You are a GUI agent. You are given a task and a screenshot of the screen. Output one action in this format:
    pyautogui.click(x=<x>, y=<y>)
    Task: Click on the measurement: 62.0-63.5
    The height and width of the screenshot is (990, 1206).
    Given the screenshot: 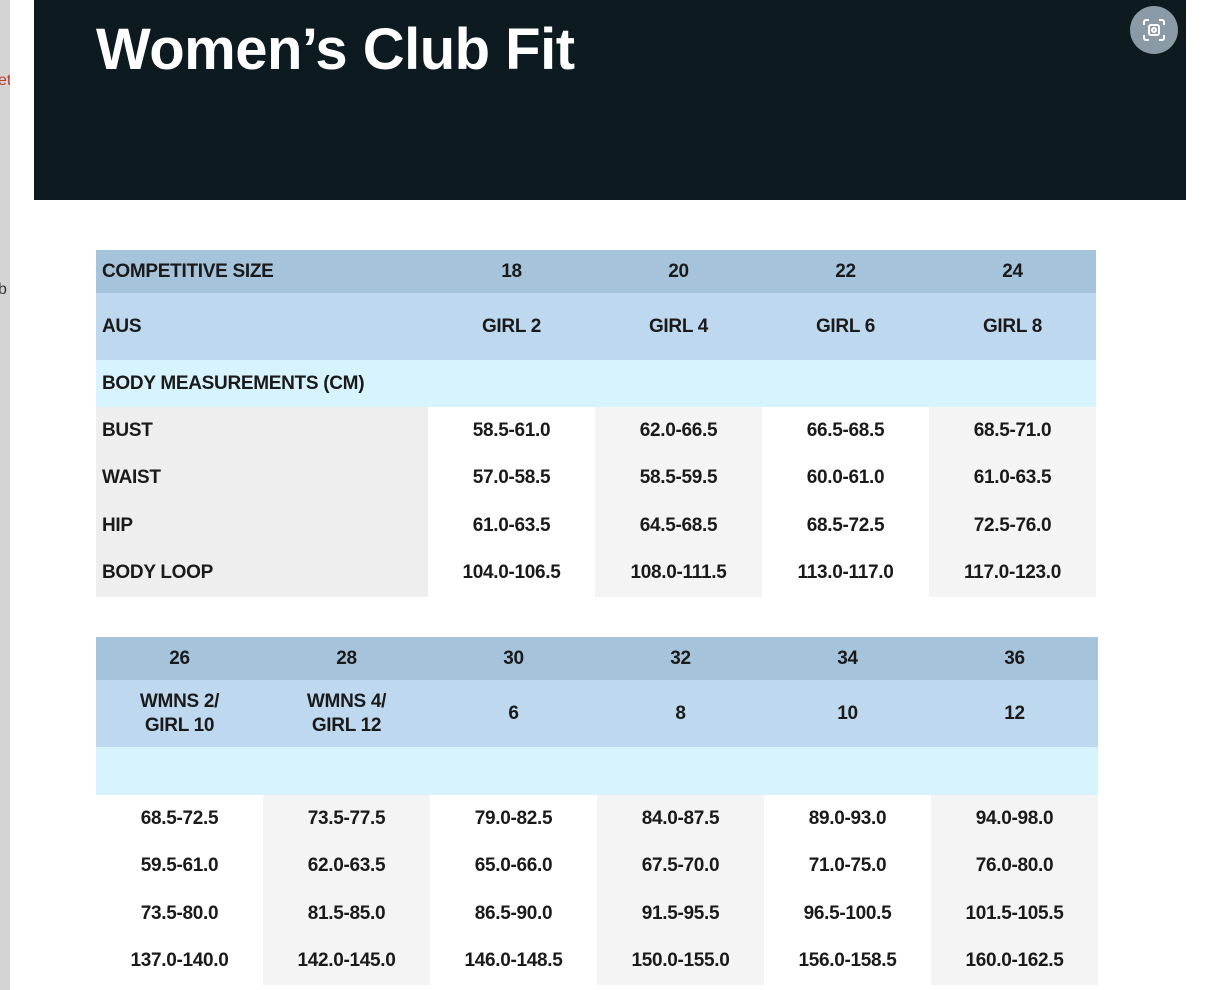 What is the action you would take?
    pyautogui.click(x=346, y=866)
    